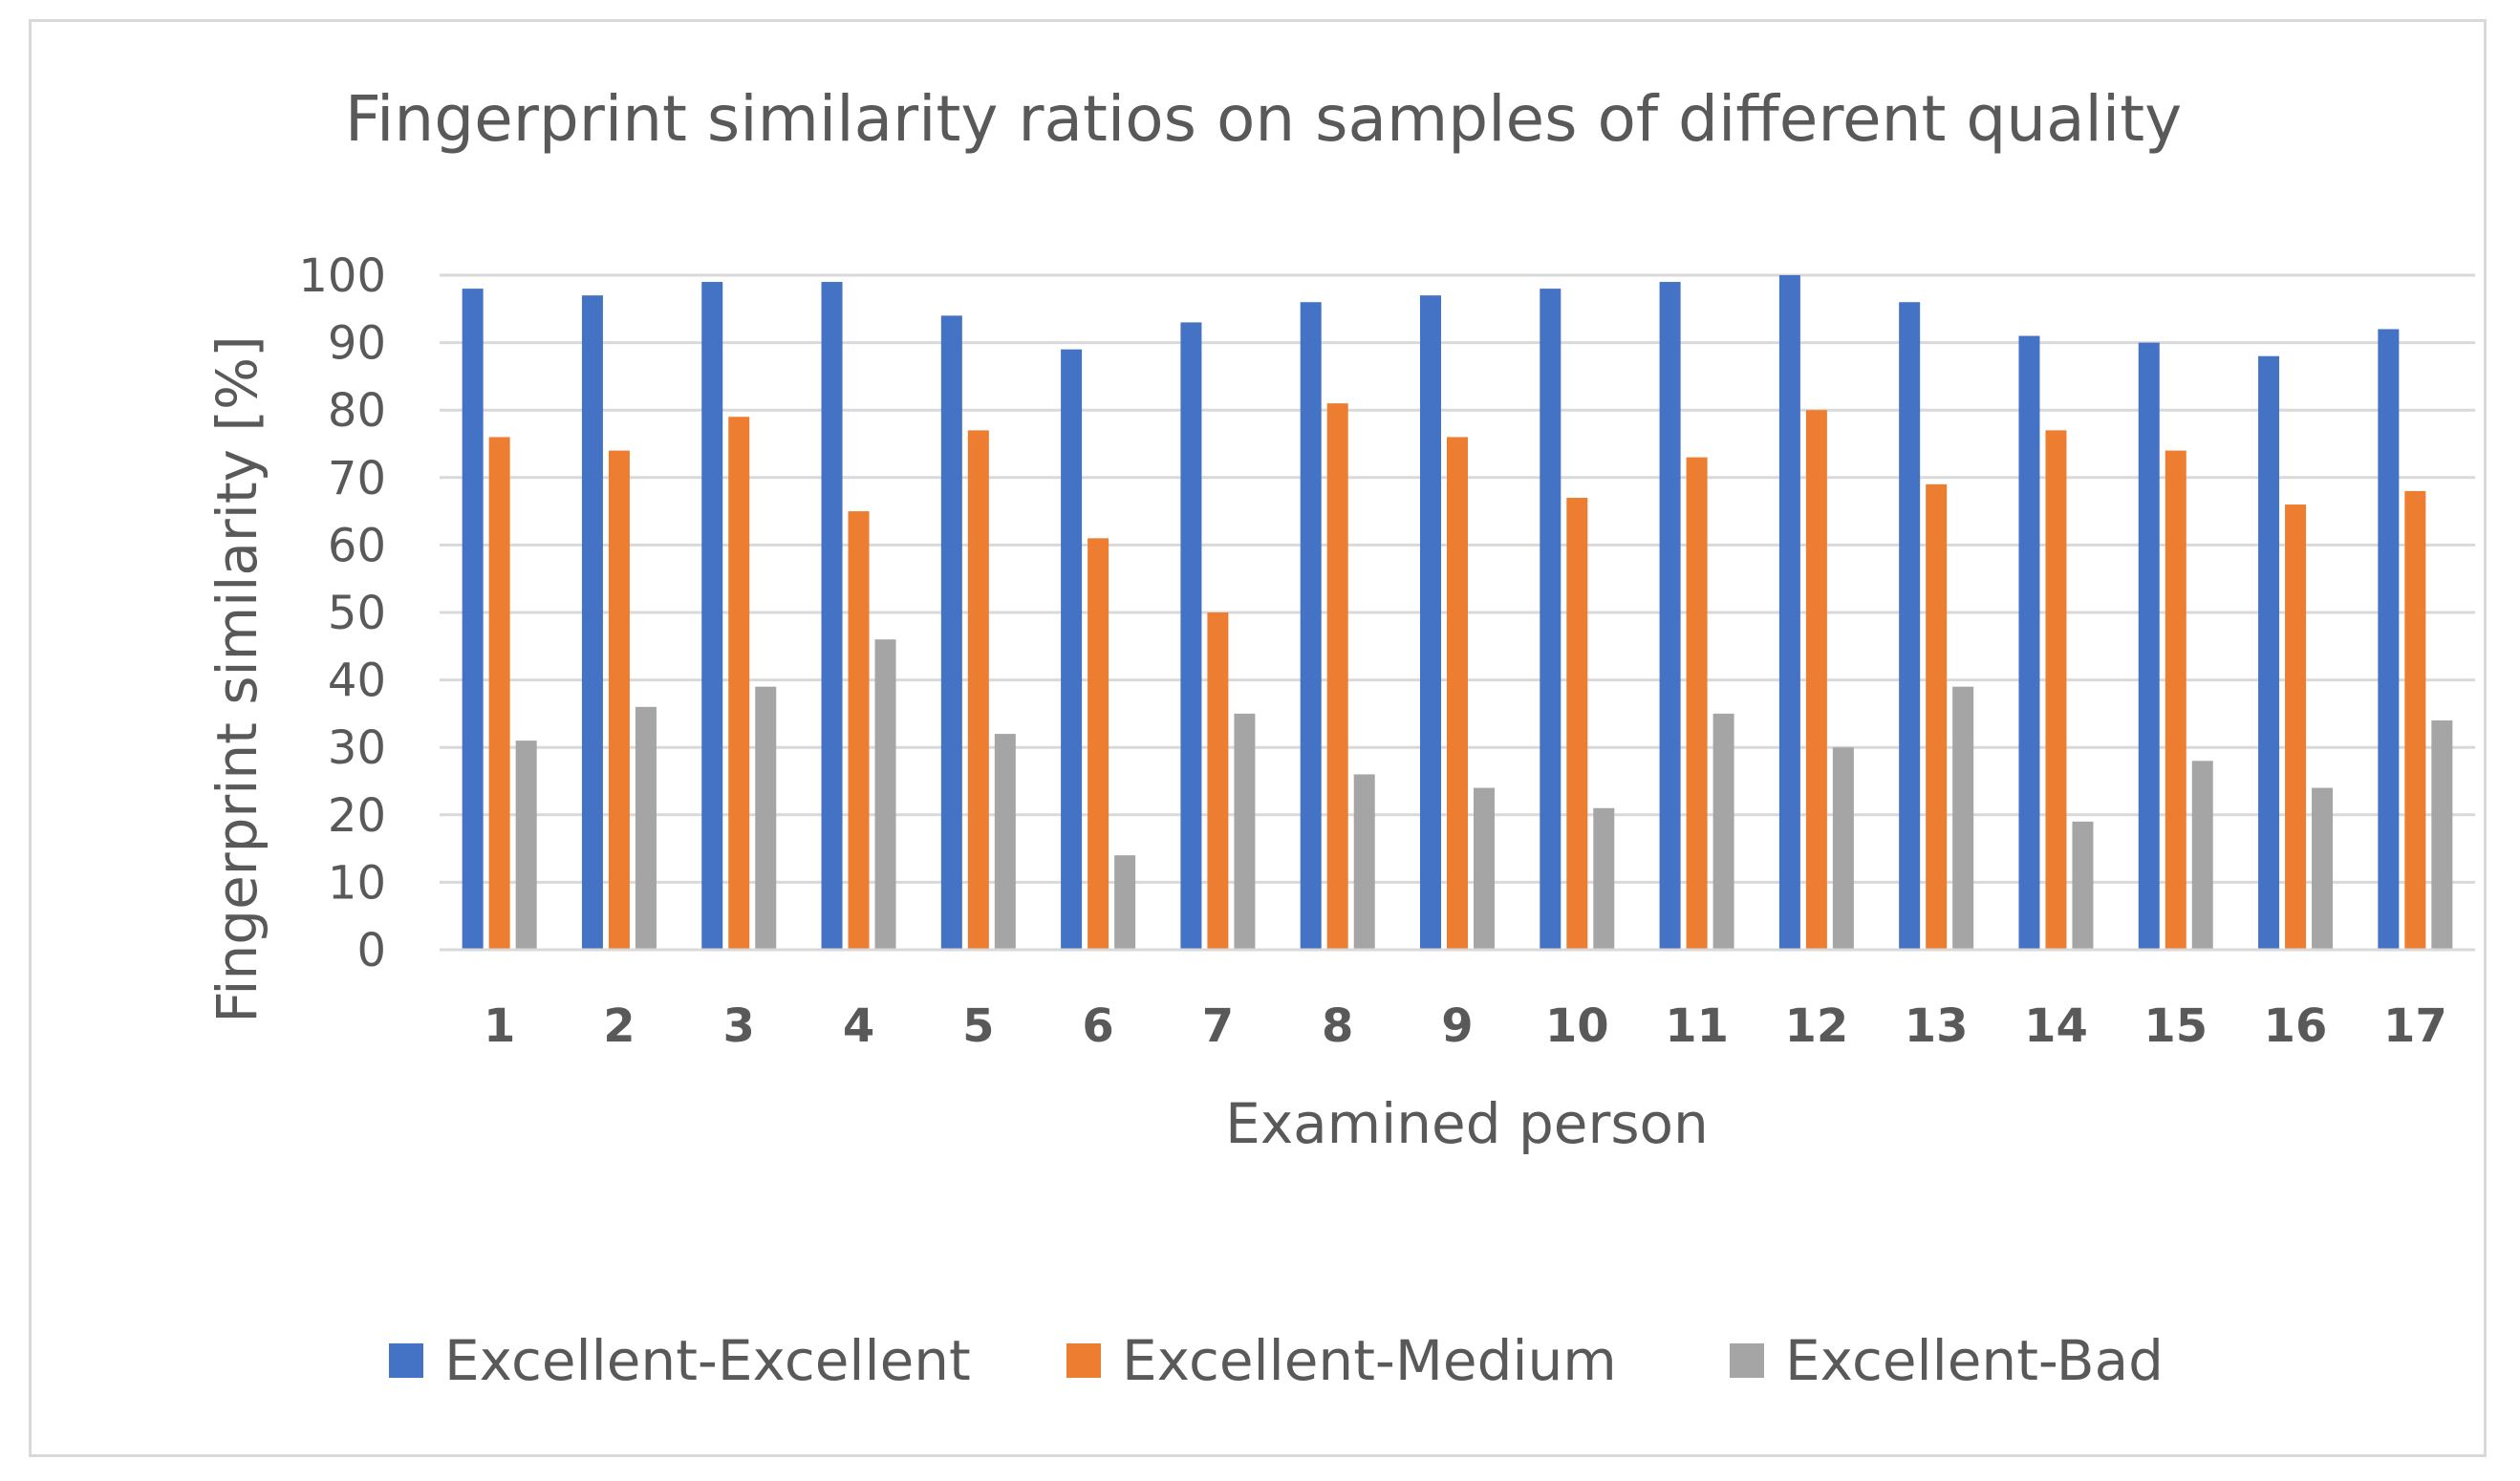 This screenshot has height=1481, width=2520. What do you see at coordinates (371, 950) in the screenshot?
I see `y-tick-label: 0` at bounding box center [371, 950].